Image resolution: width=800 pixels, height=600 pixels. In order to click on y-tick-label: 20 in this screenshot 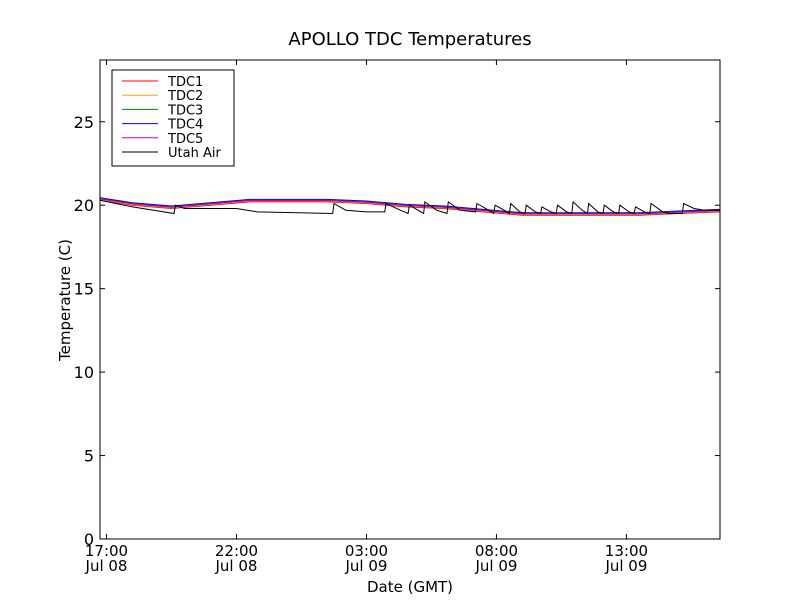, I will do `click(84, 205)`.